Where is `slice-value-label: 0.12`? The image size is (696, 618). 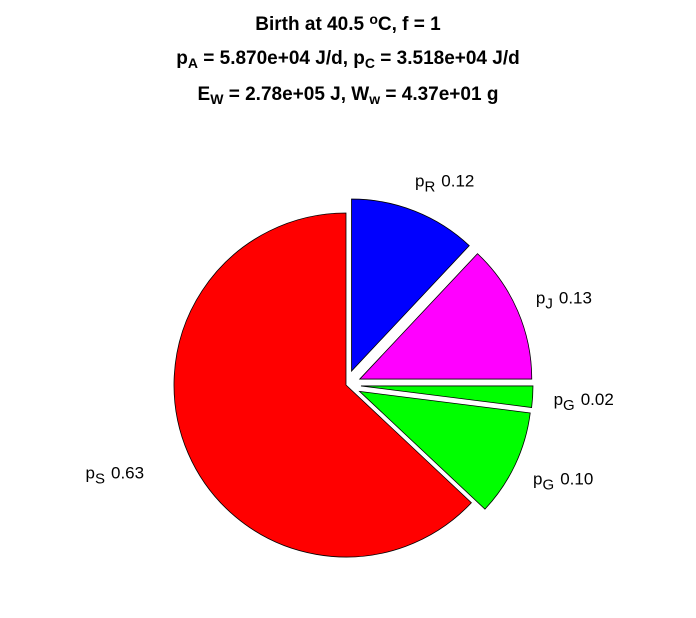 slice-value-label: 0.12 is located at coordinates (457, 180).